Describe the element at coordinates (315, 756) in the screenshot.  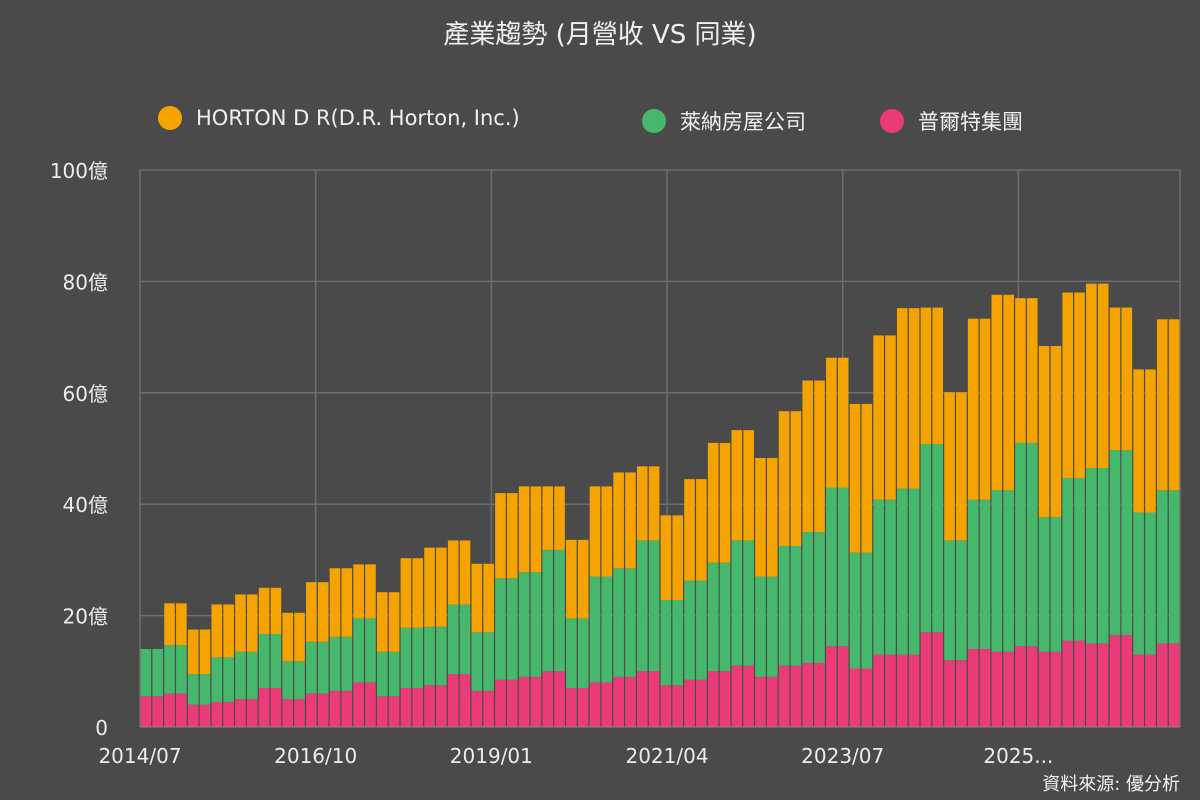
I see `x-tick-label: 2016/10` at that location.